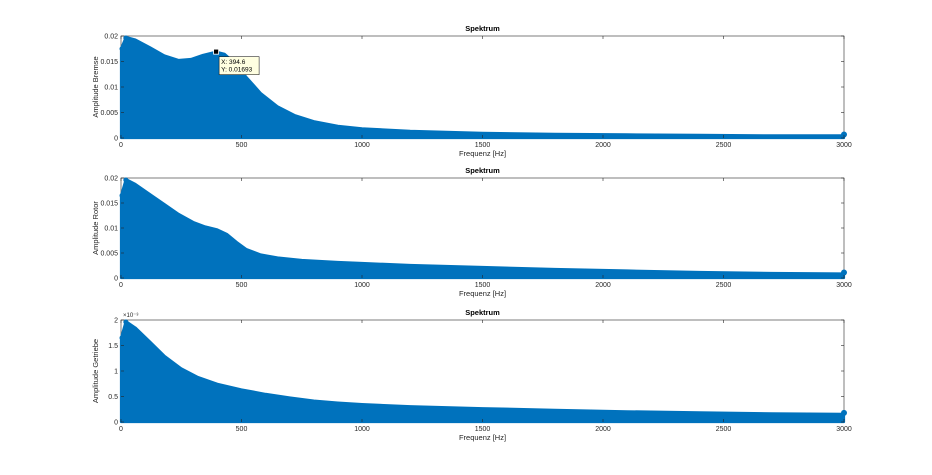 This screenshot has width=932, height=475. I want to click on datatip-box, so click(239, 65).